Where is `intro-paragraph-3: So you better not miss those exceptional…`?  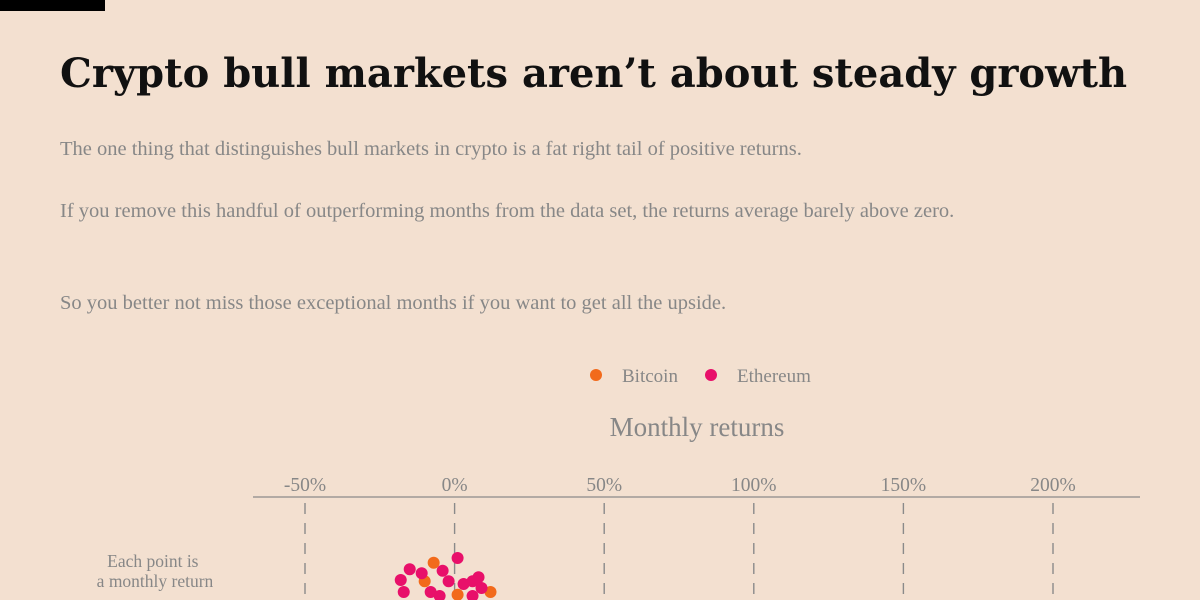
intro-paragraph-3: So you better not miss those exceptional… is located at coordinates (393, 303).